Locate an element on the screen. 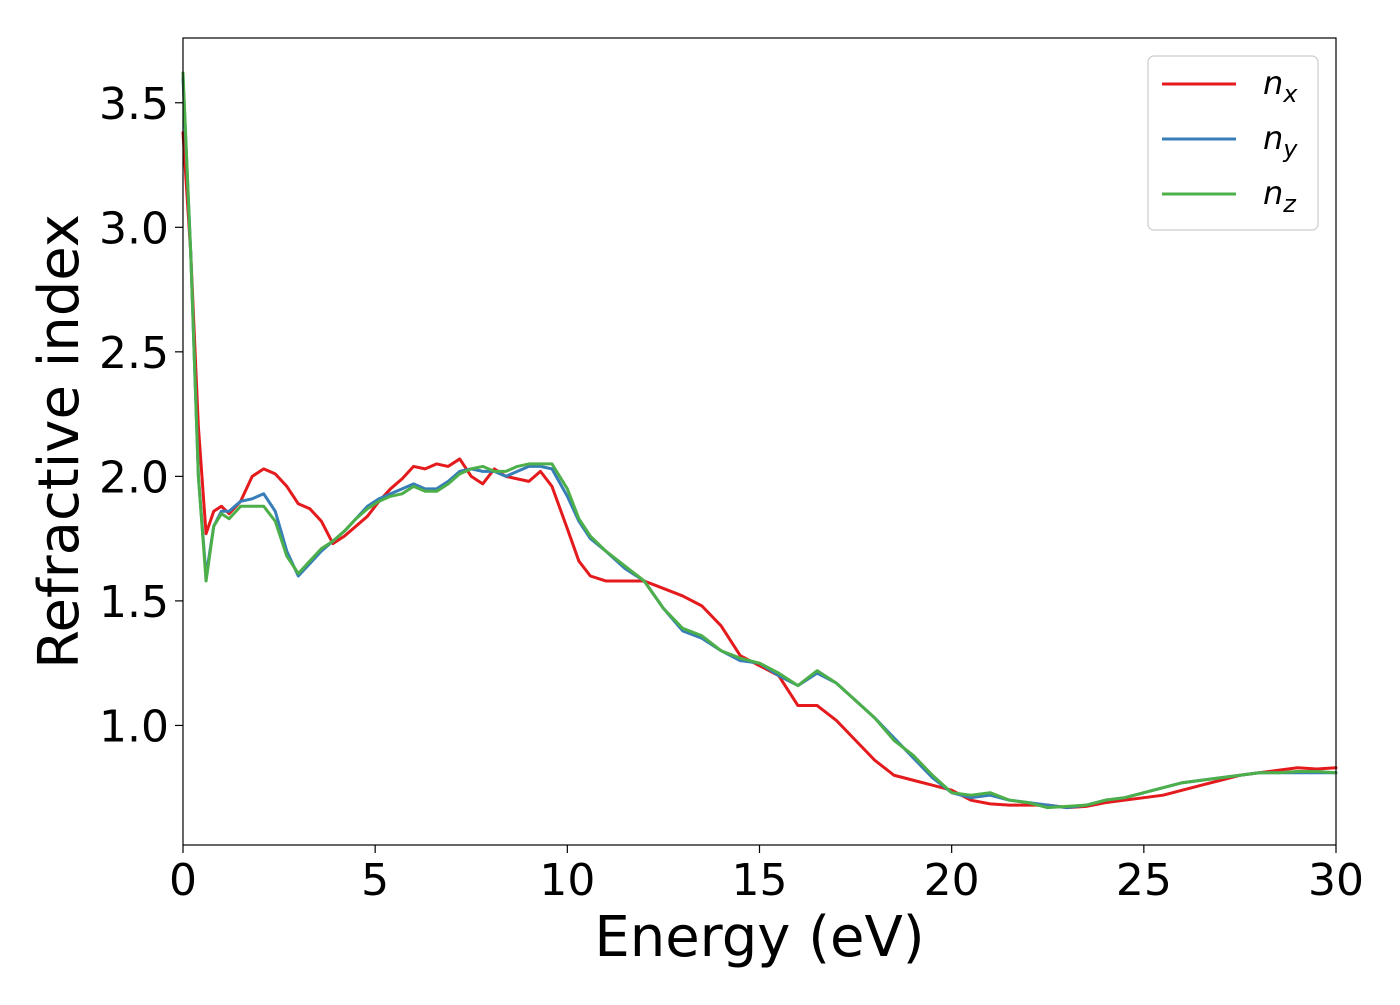  x-axis-ticks: 0 5 10 15 20 25 30 is located at coordinates (766, 875).